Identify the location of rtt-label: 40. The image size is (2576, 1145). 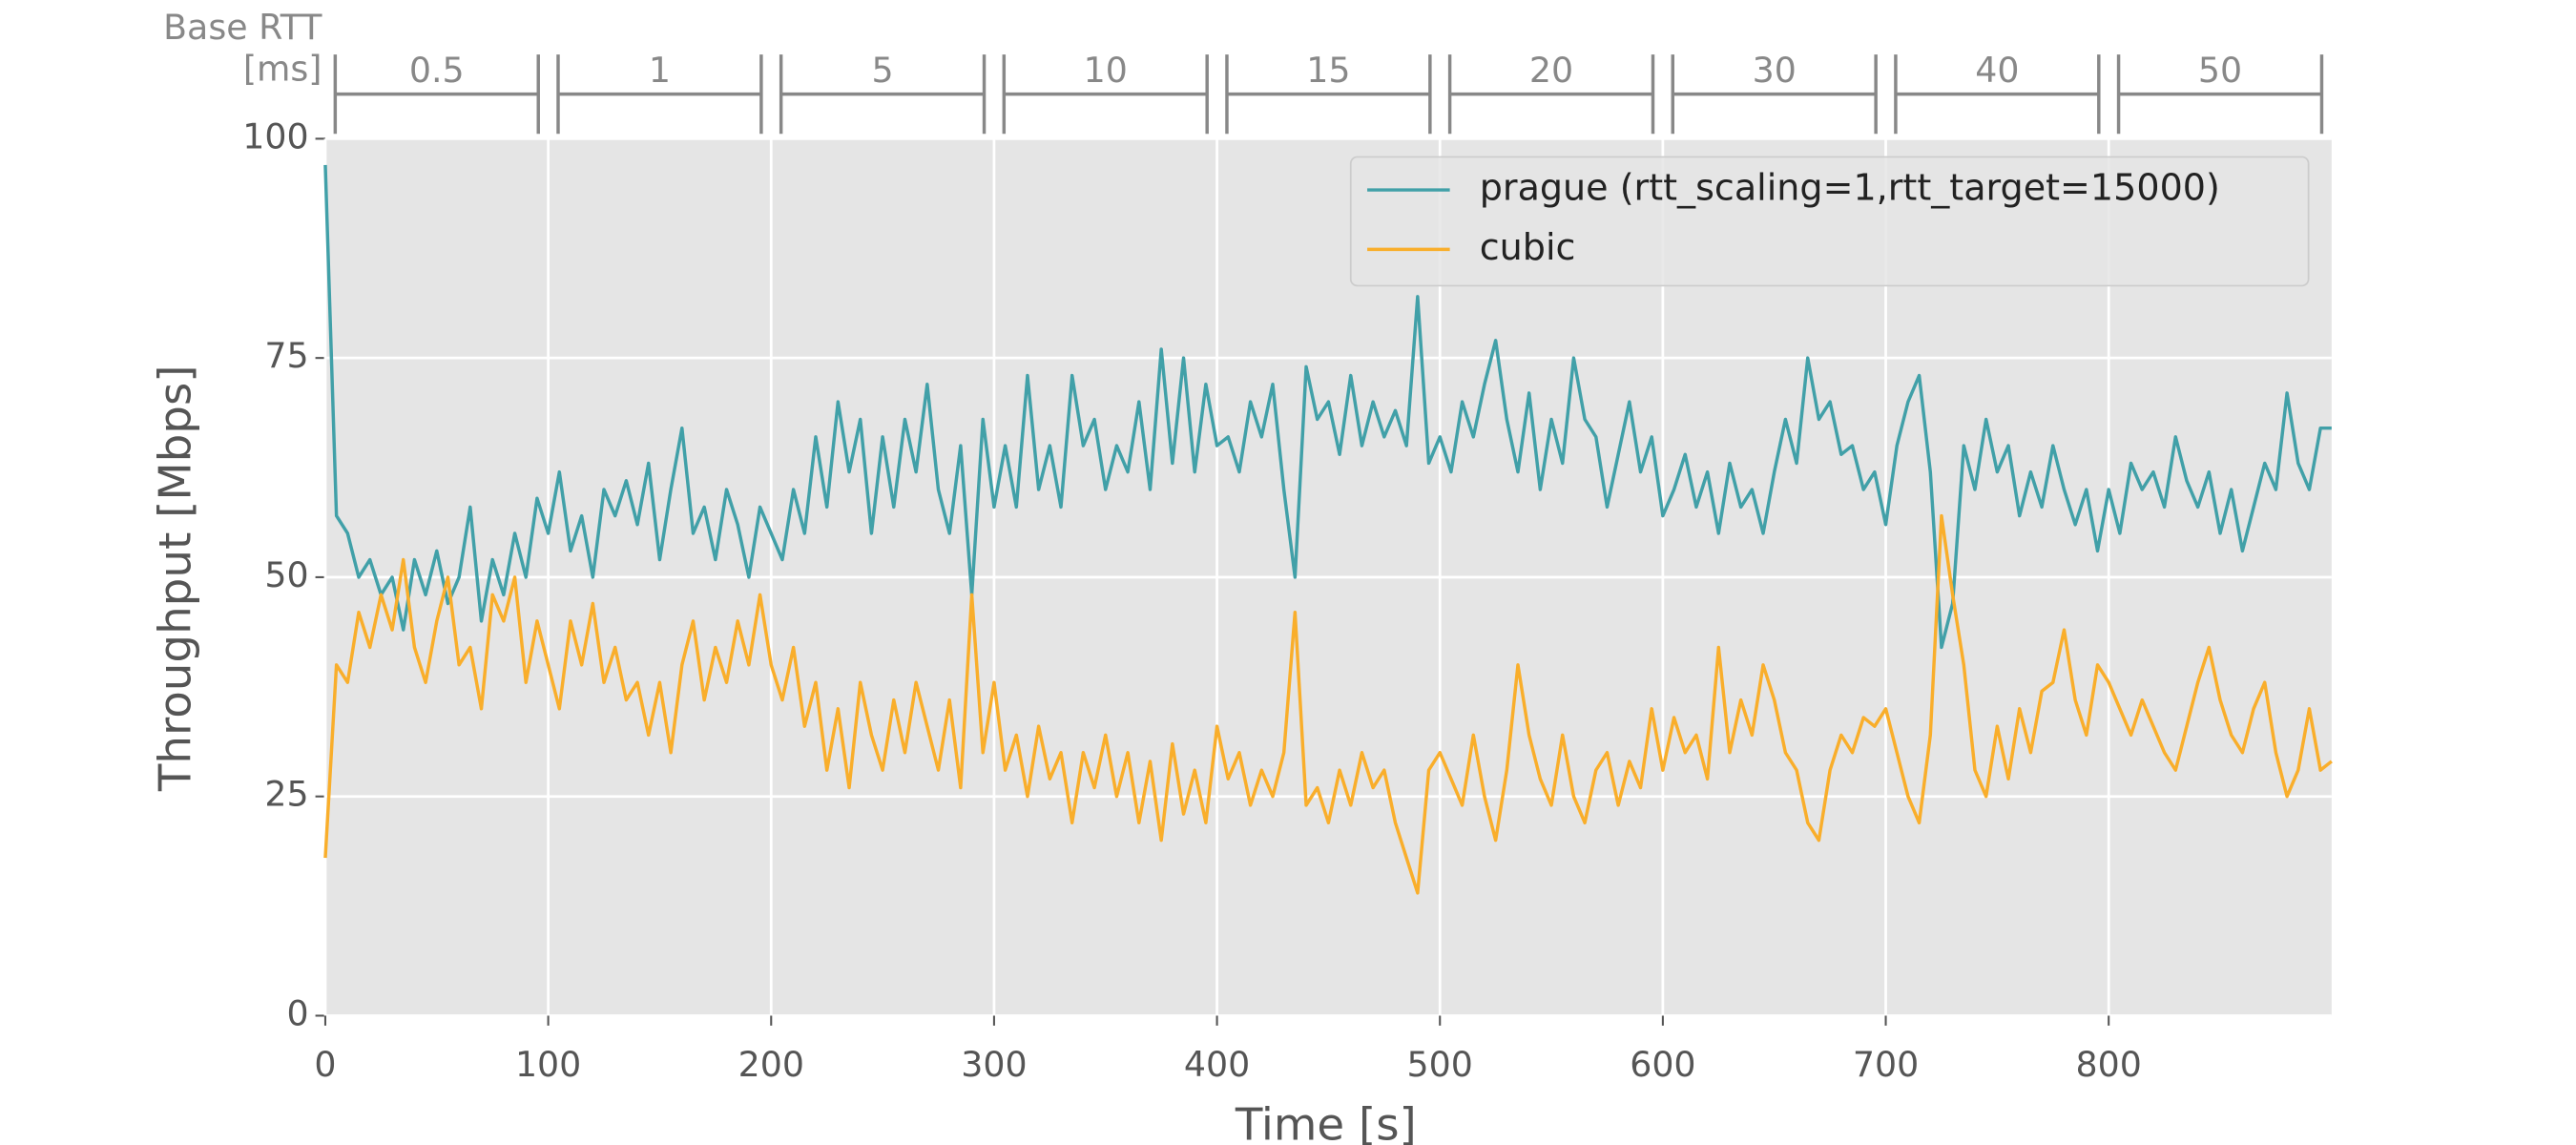
(1997, 70).